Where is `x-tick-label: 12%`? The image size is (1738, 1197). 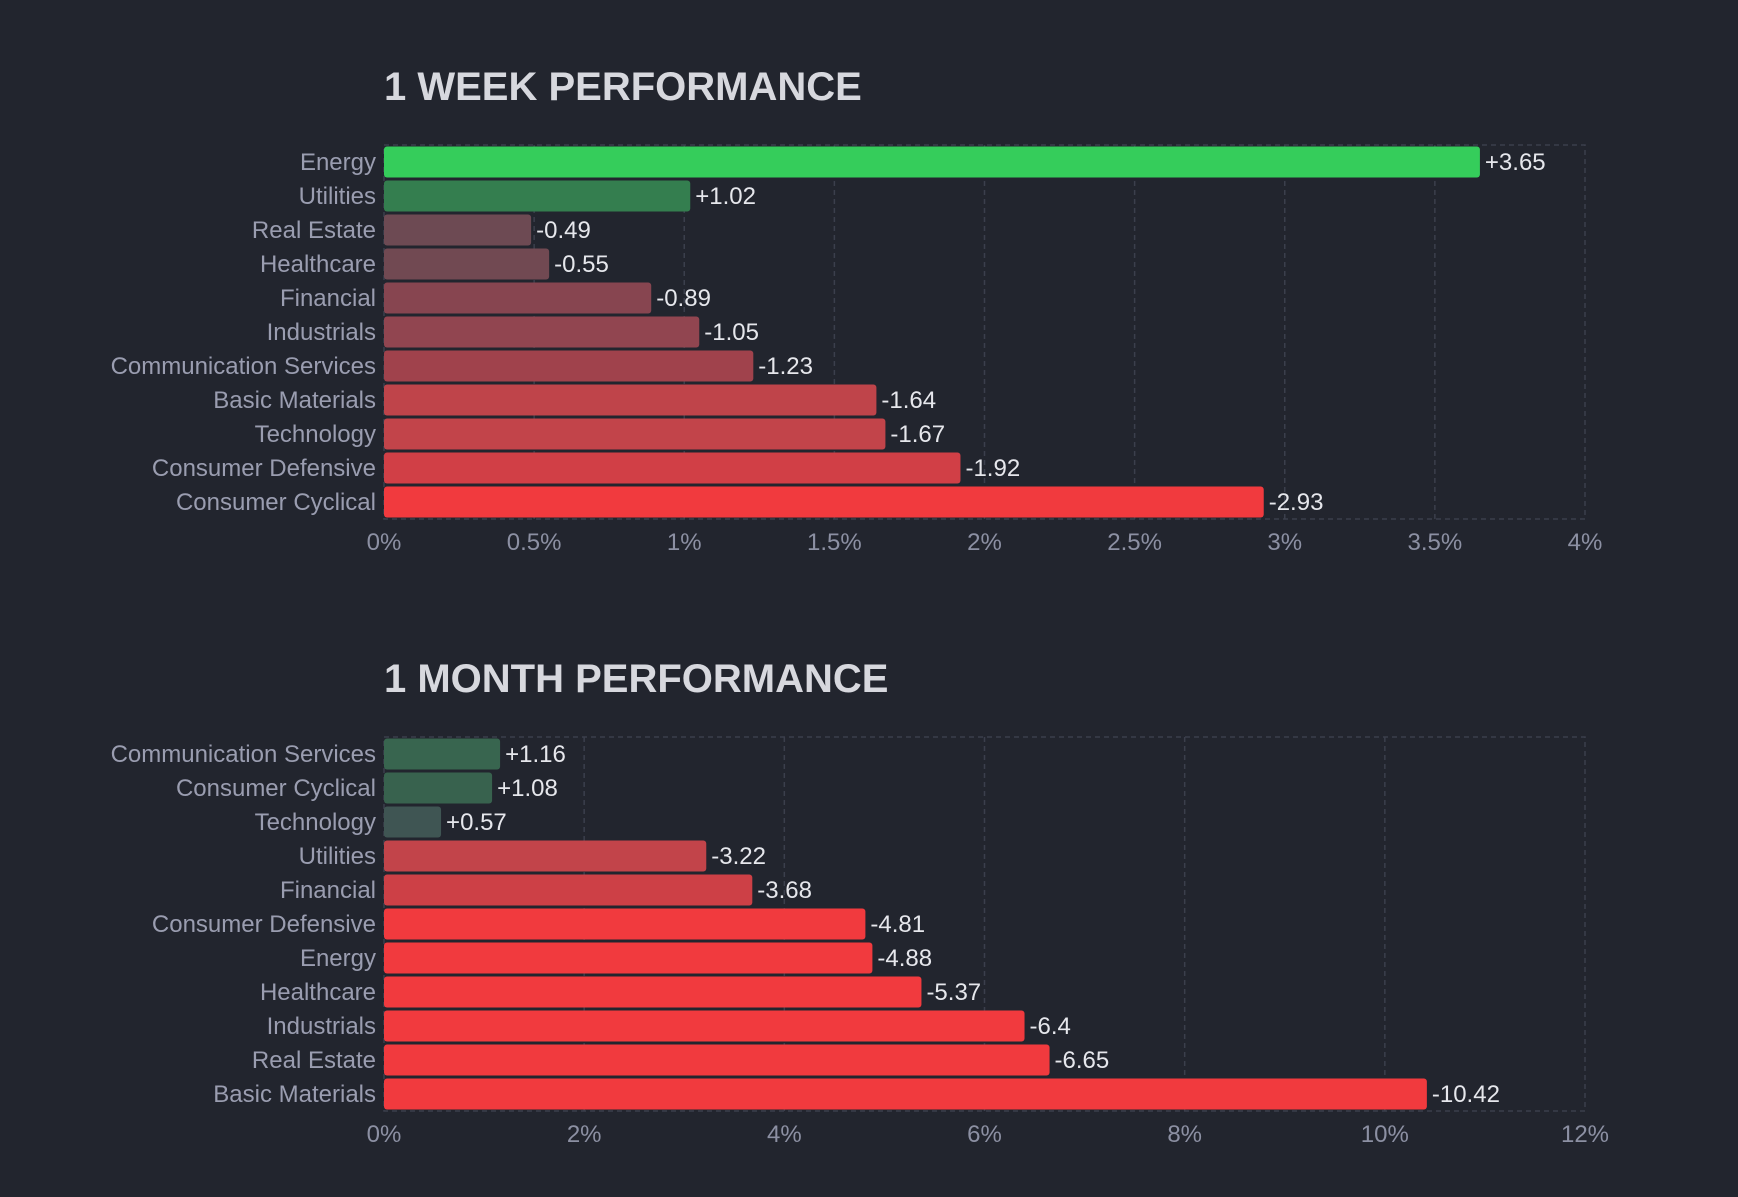 x-tick-label: 12% is located at coordinates (1585, 1134).